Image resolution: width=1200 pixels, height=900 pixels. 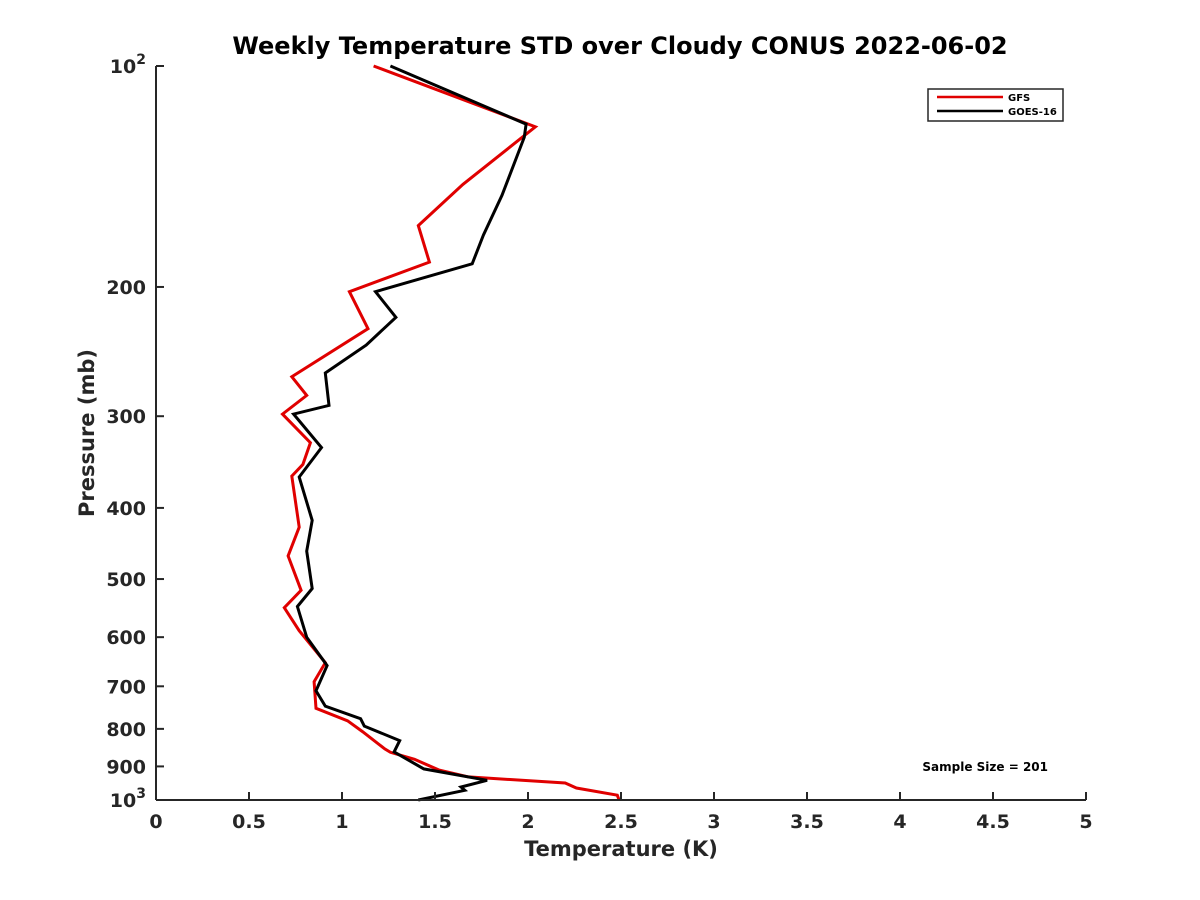 What do you see at coordinates (126, 687) in the screenshot?
I see `y-tick-label: 700` at bounding box center [126, 687].